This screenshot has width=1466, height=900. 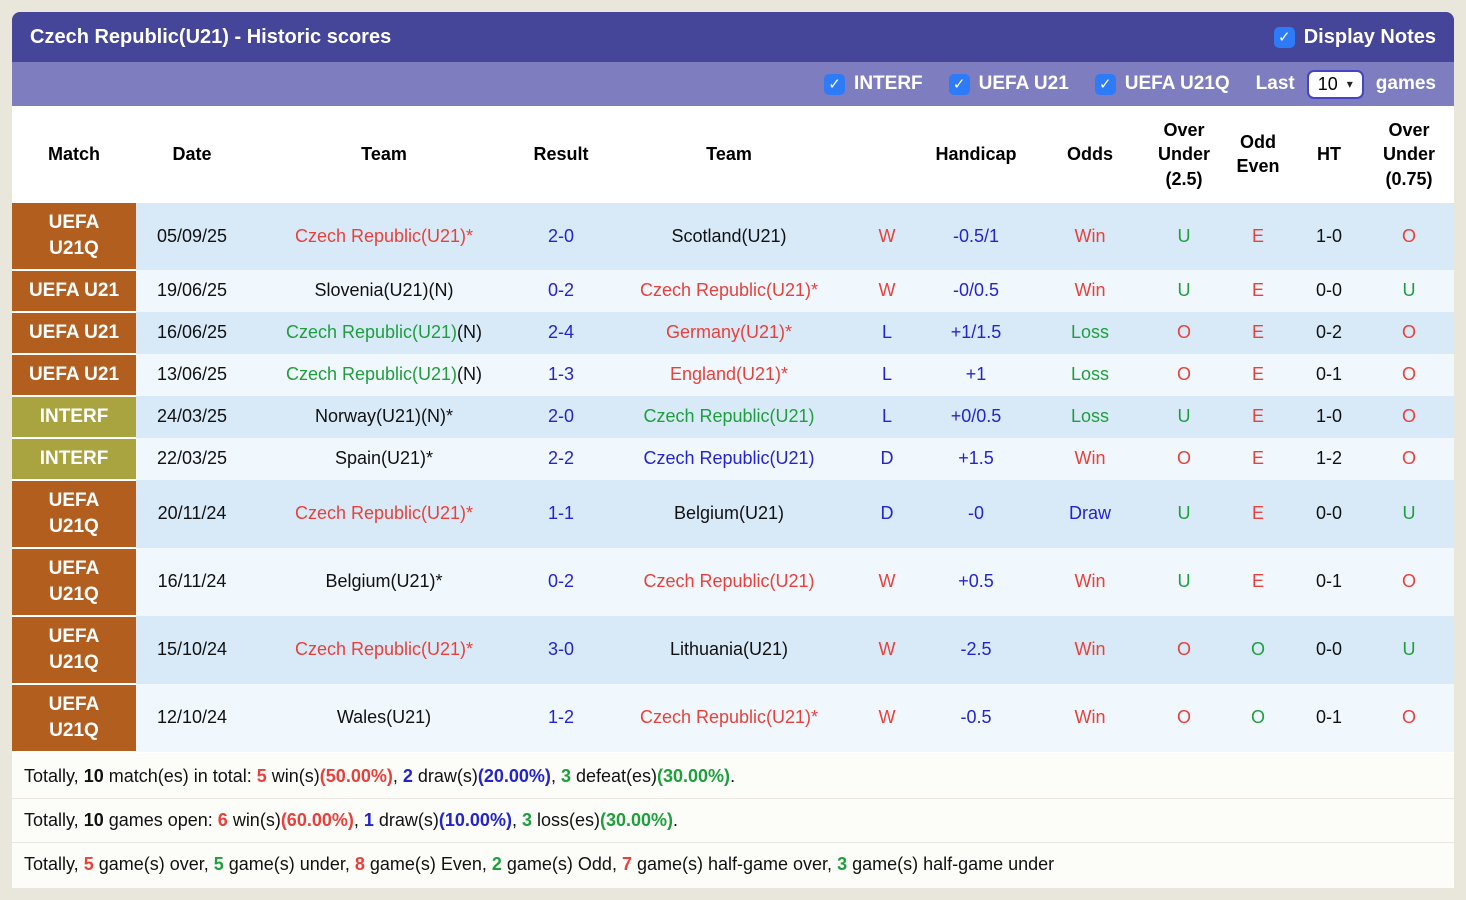 I want to click on date-cell: 16/06/25, so click(x=192, y=332).